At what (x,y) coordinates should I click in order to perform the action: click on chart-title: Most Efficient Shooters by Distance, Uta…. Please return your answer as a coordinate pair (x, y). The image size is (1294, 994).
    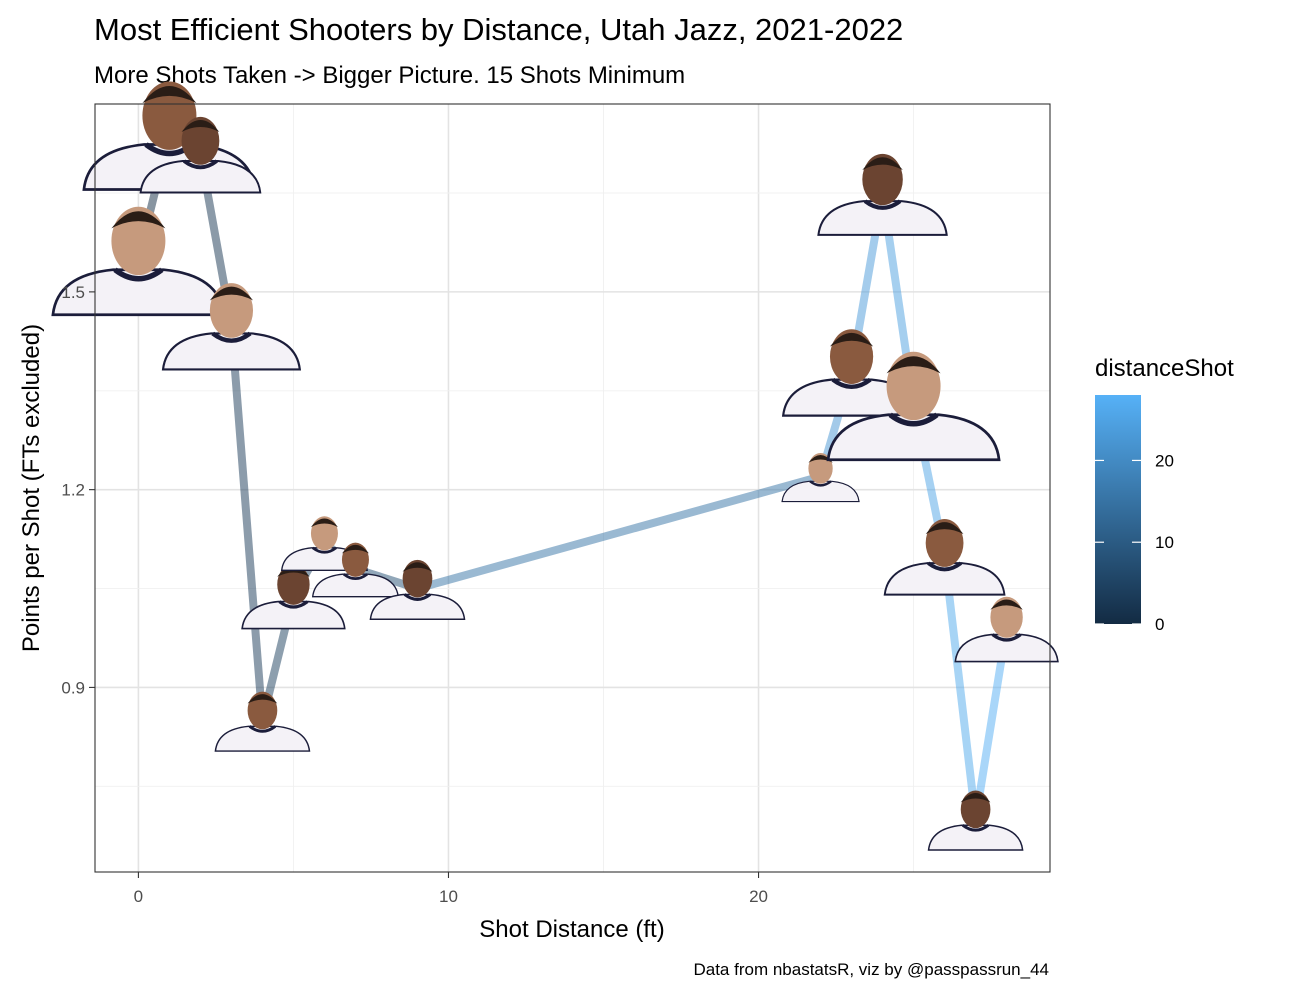
    Looking at the image, I should click on (498, 29).